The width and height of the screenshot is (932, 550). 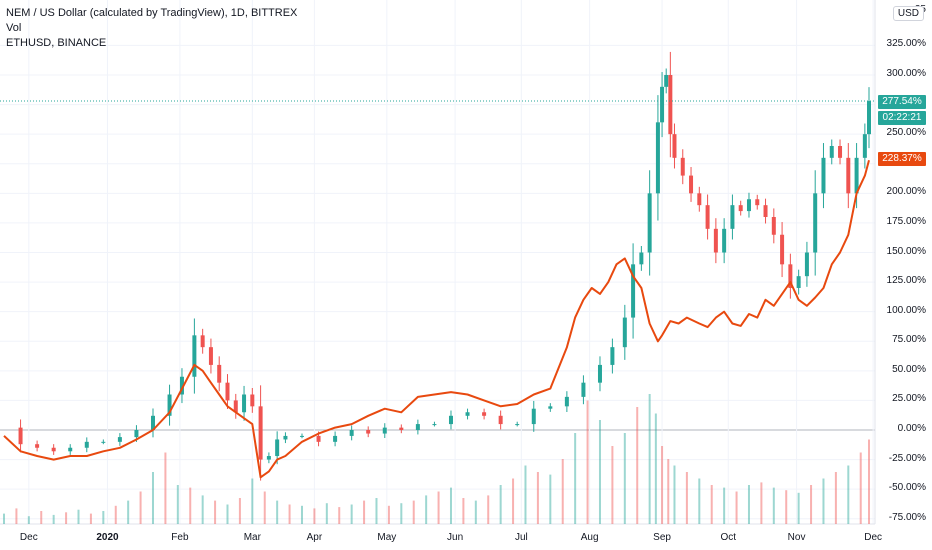 I want to click on x-tick-label: Feb, so click(x=180, y=537).